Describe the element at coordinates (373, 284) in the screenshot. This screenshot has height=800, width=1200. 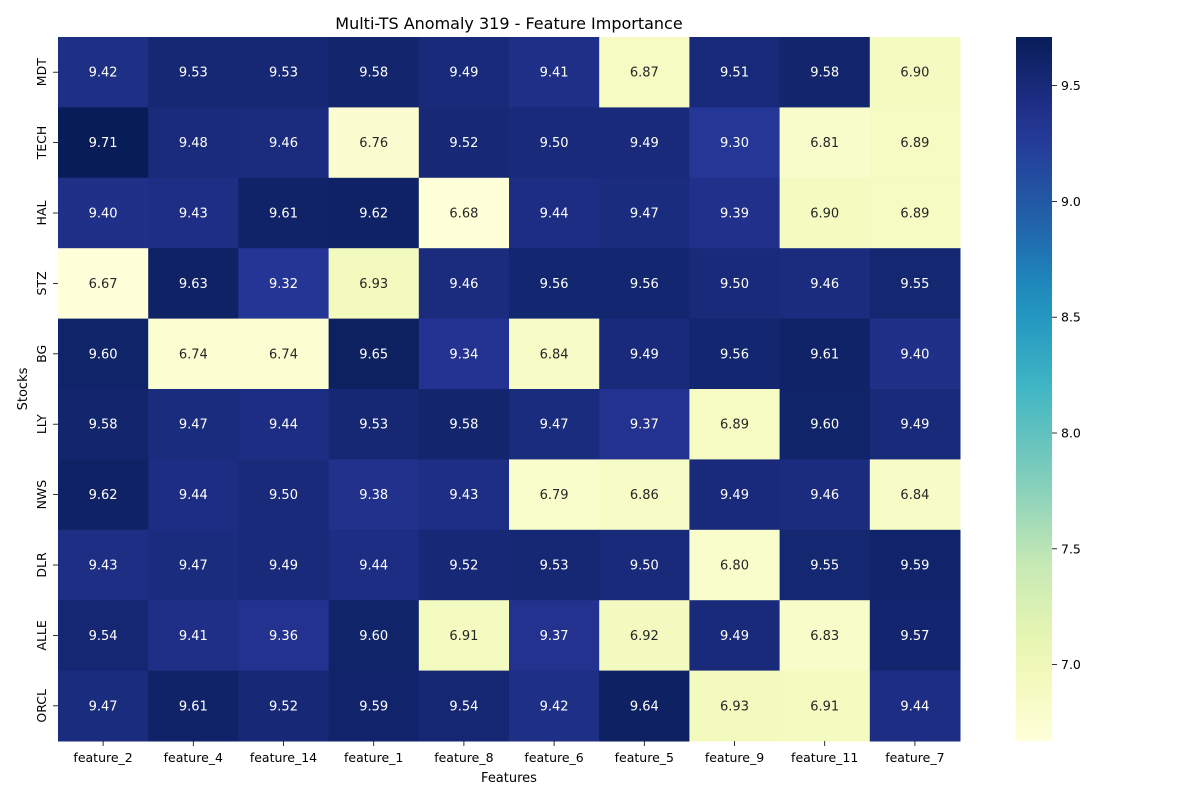
I see `cell-value-label: 6.93` at that location.